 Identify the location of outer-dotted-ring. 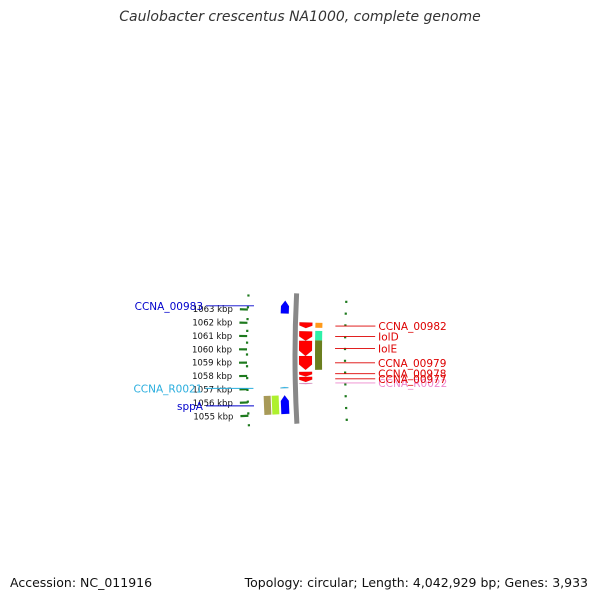
(345, 358).